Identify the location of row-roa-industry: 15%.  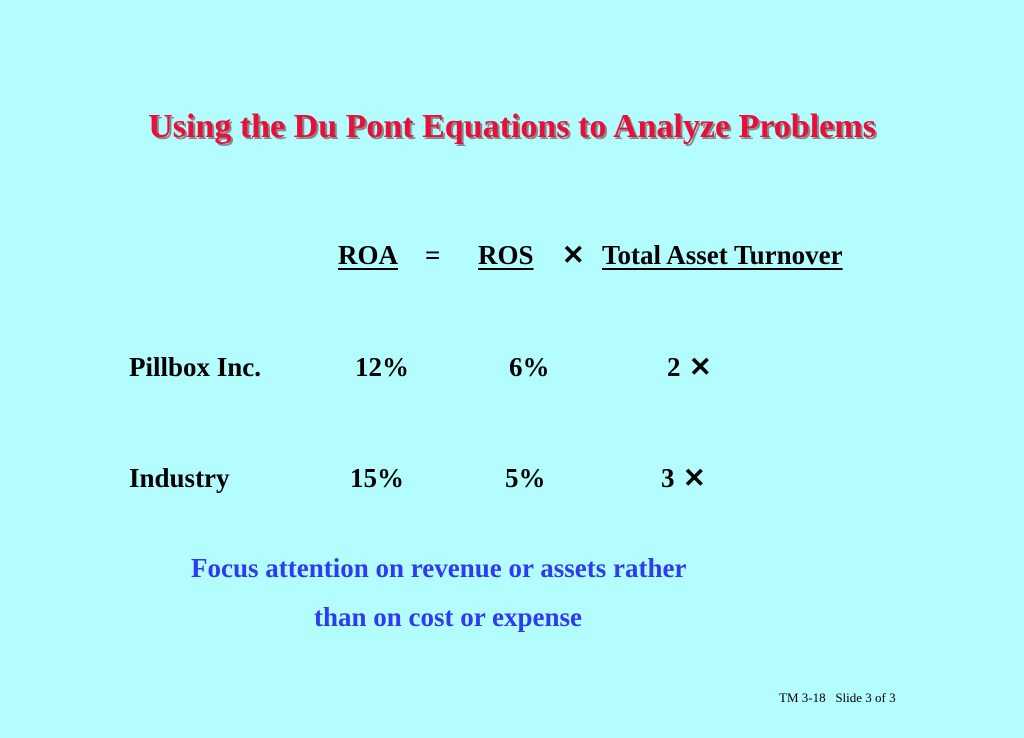
(377, 478).